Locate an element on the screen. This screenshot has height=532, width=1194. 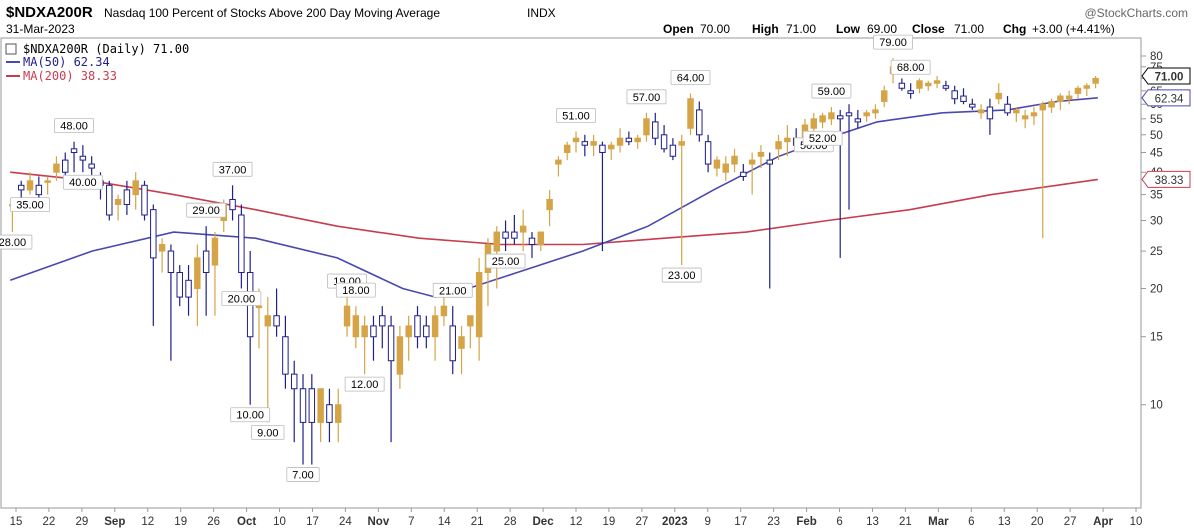
annotation-label: 48.00 is located at coordinates (74, 126).